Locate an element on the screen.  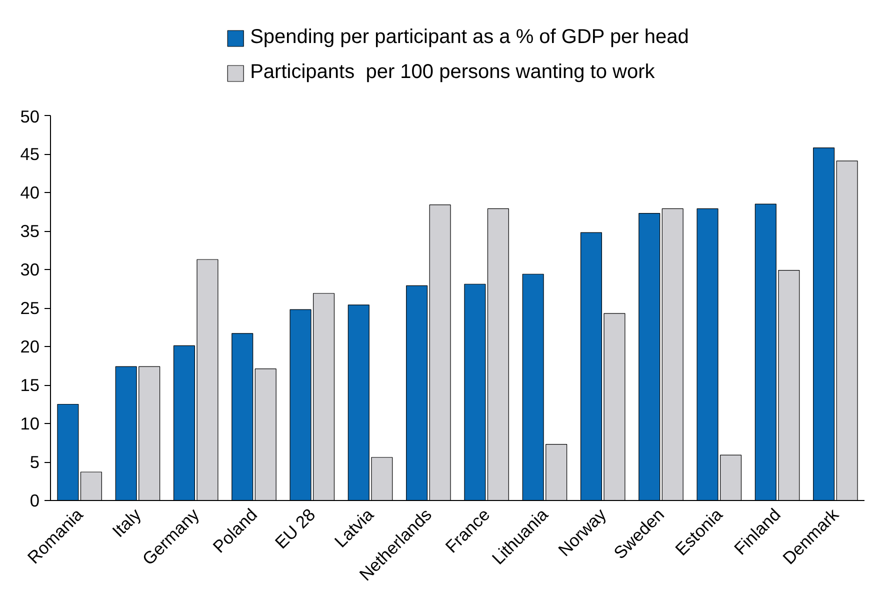
y-tick-label: 50 is located at coordinates (30, 116).